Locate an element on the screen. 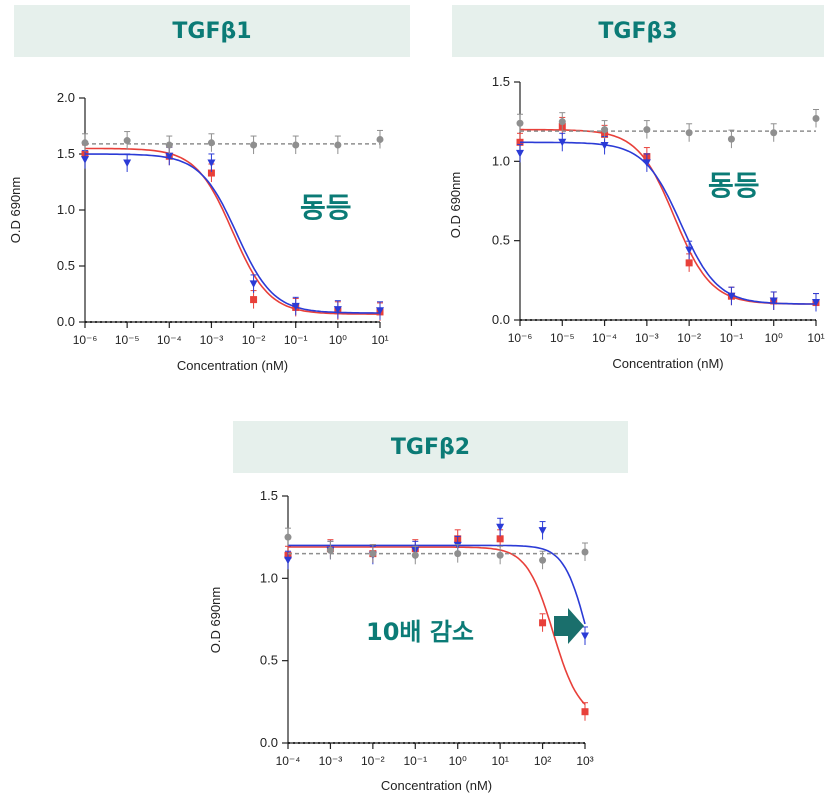  tgfb2-title: TGFβ2 is located at coordinates (430, 447).